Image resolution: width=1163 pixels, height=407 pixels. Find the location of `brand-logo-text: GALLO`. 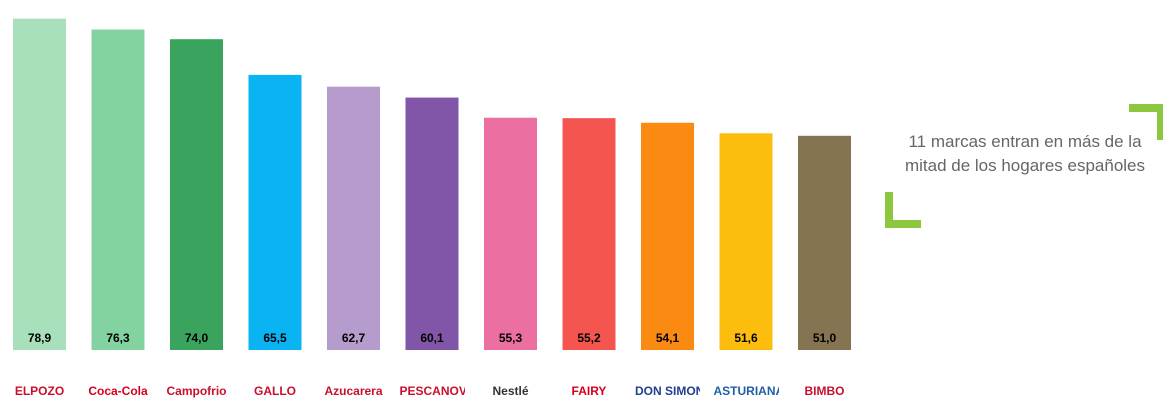

brand-logo-text: GALLO is located at coordinates (275, 391).